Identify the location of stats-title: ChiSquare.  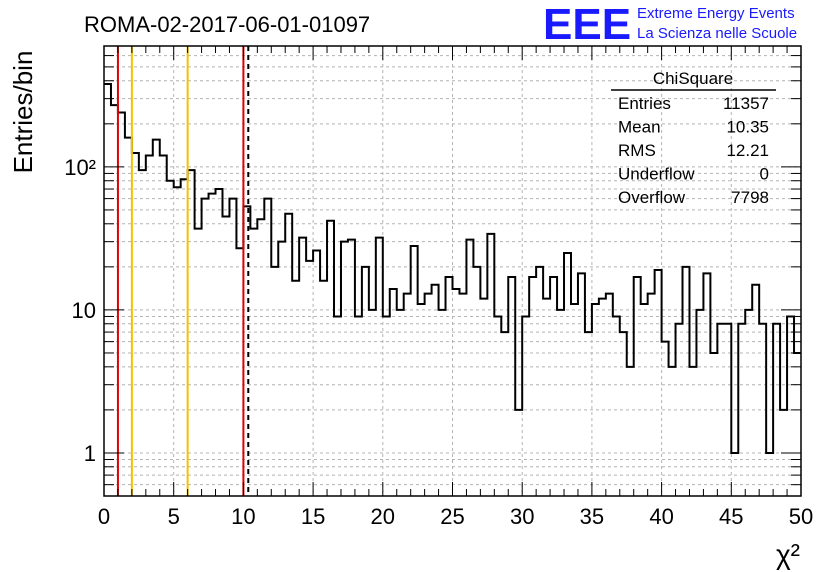
(693, 78).